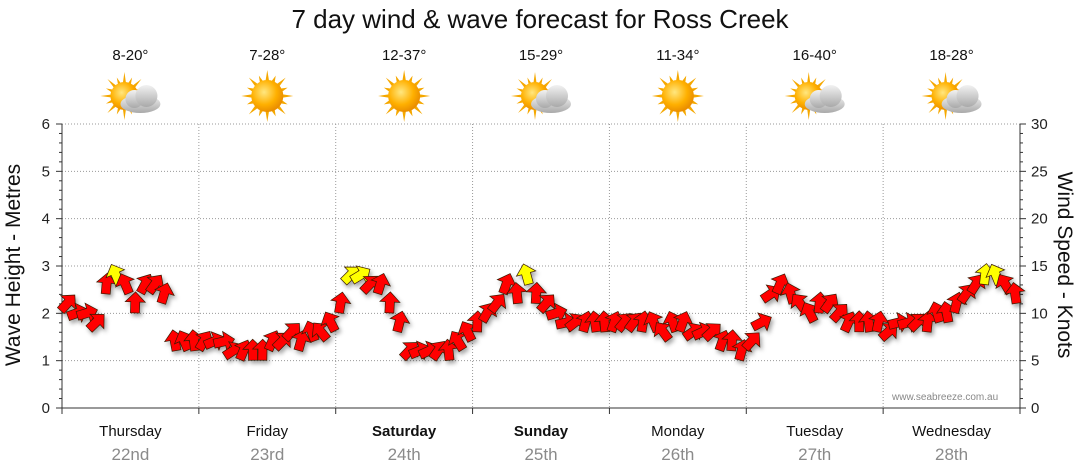  I want to click on sunny-icon, so click(677, 96).